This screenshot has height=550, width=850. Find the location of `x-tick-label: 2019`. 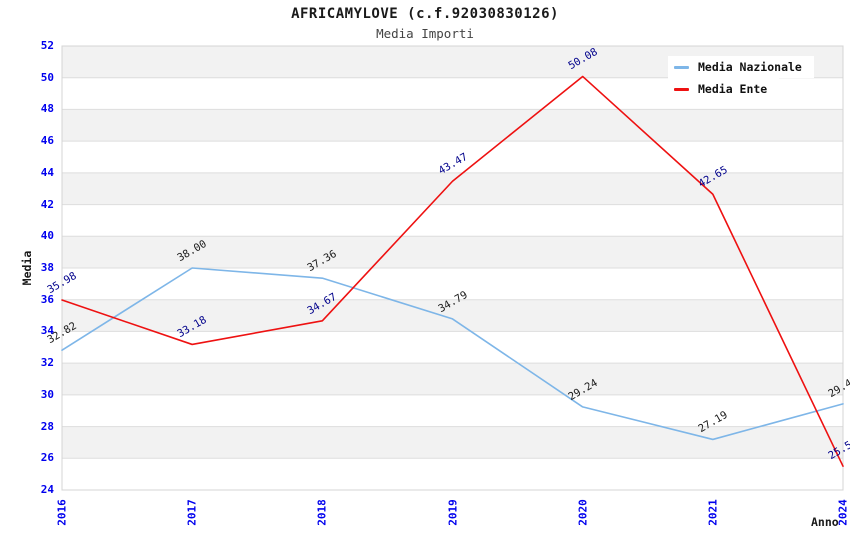

x-tick-label: 2019 is located at coordinates (452, 512).